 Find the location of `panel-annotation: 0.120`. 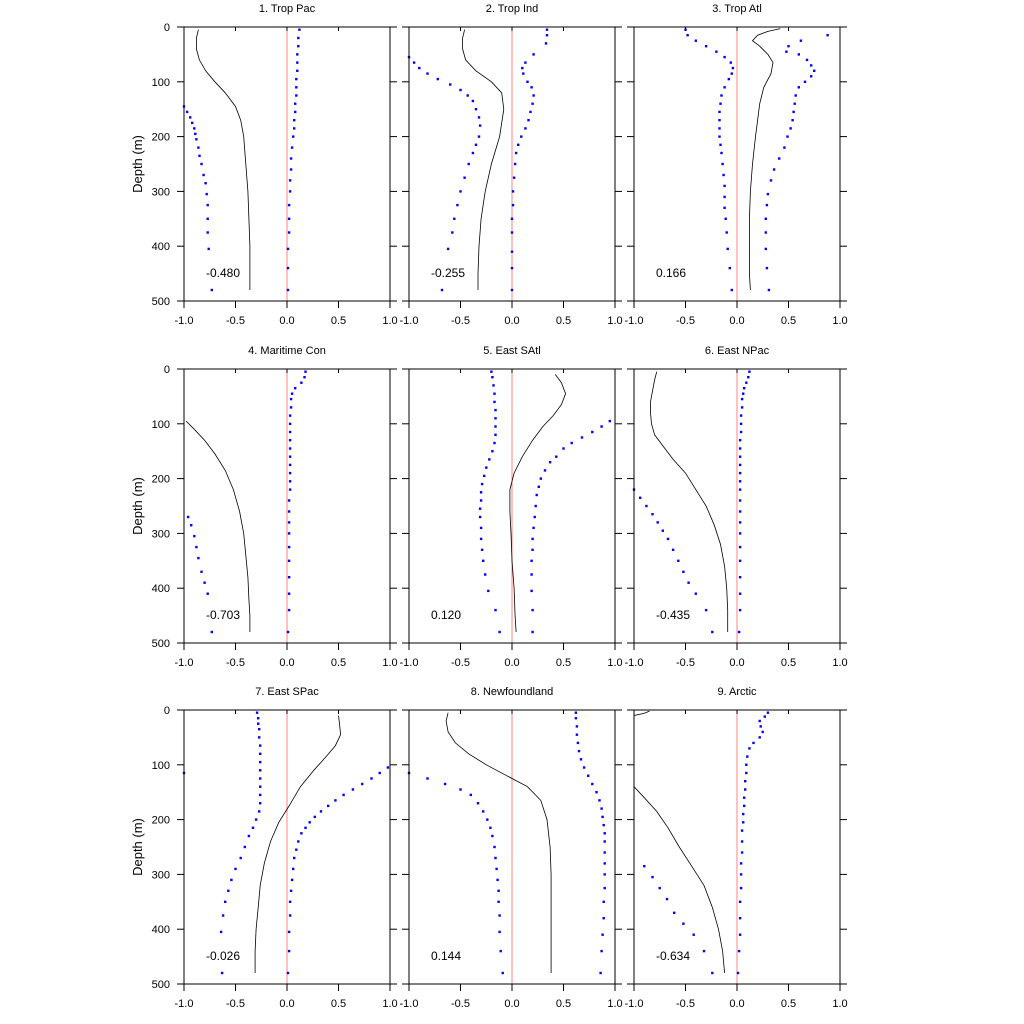

panel-annotation: 0.120 is located at coordinates (446, 615).